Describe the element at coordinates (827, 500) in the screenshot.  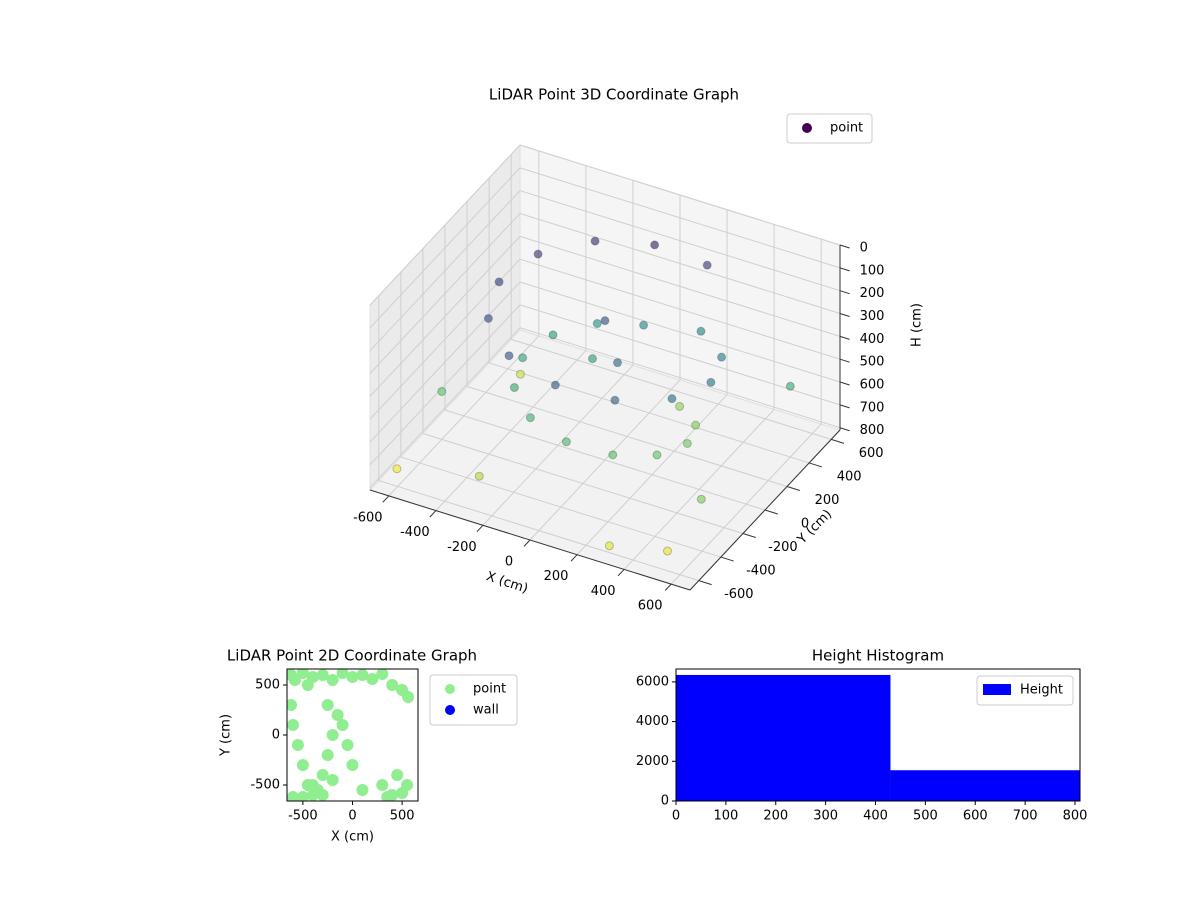
I see `y-tick-label: 200` at that location.